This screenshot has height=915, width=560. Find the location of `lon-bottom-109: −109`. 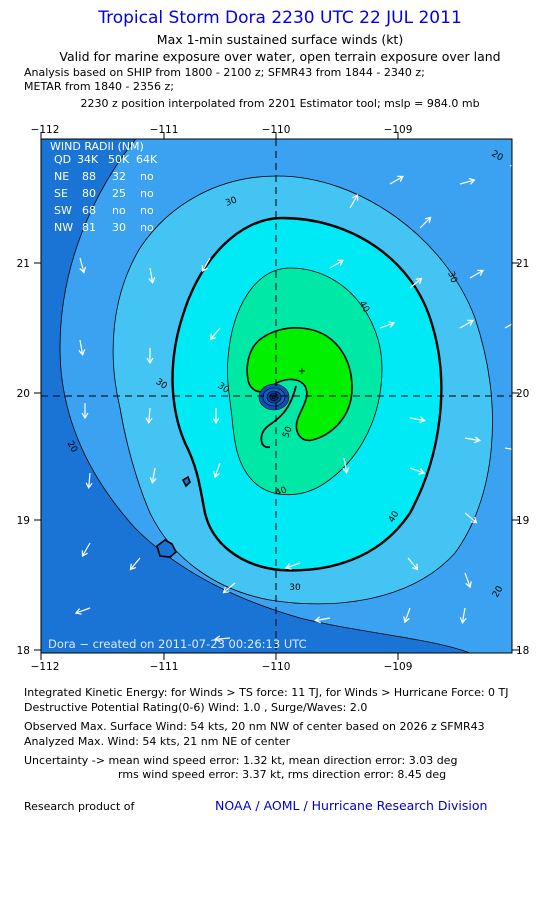

lon-bottom-109: −109 is located at coordinates (398, 667).